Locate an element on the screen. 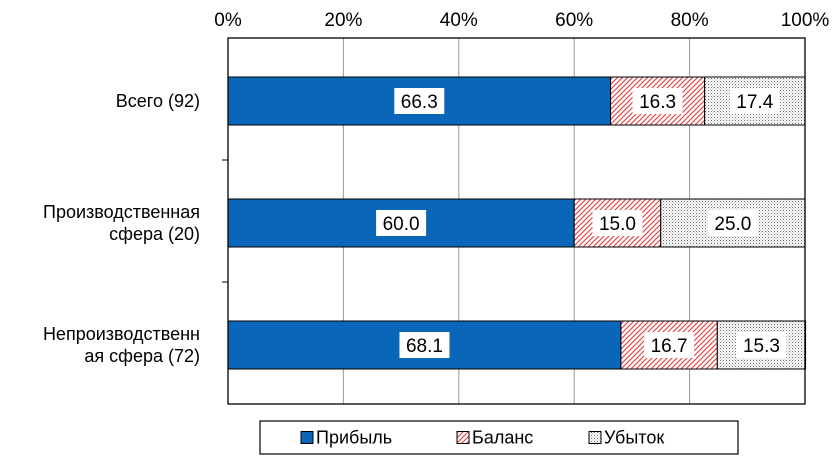 This screenshot has height=462, width=837. data-label: 16.7 is located at coordinates (669, 346).